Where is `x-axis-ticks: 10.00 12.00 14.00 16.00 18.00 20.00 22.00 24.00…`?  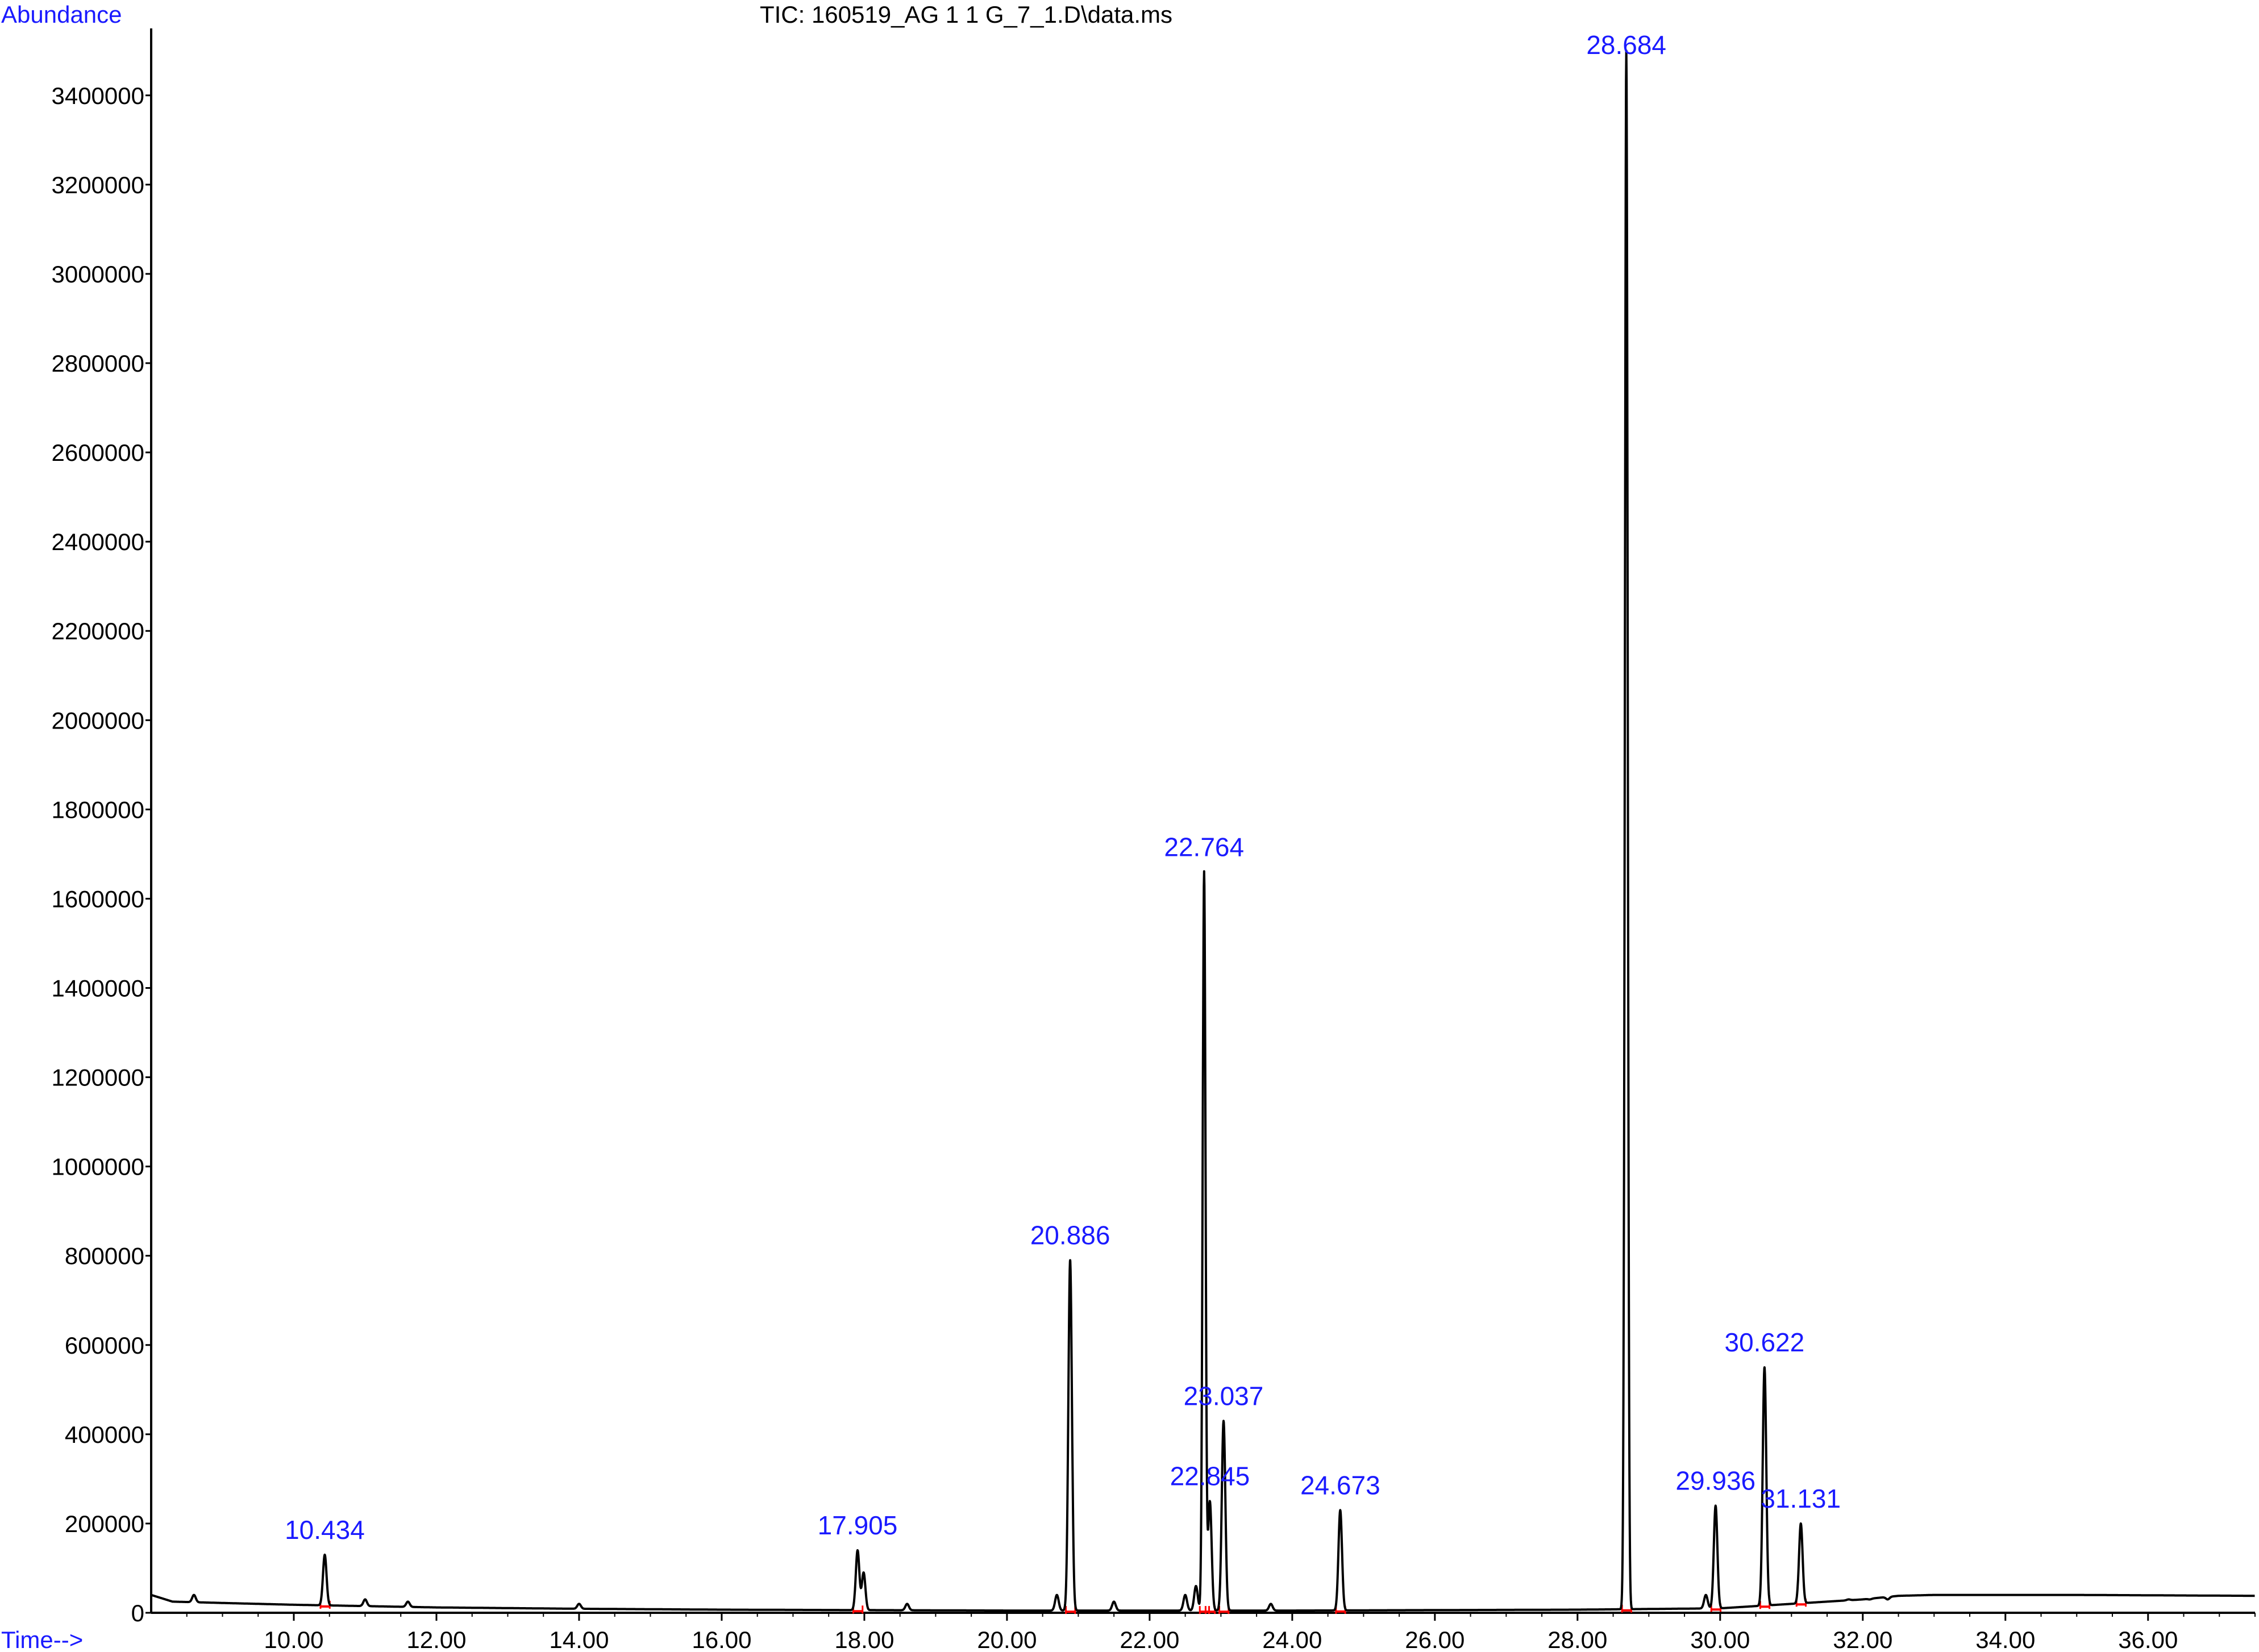
x-axis-ticks: 10.00 12.00 14.00 16.00 18.00 20.00 22.00 24.00… is located at coordinates (1221, 1632).